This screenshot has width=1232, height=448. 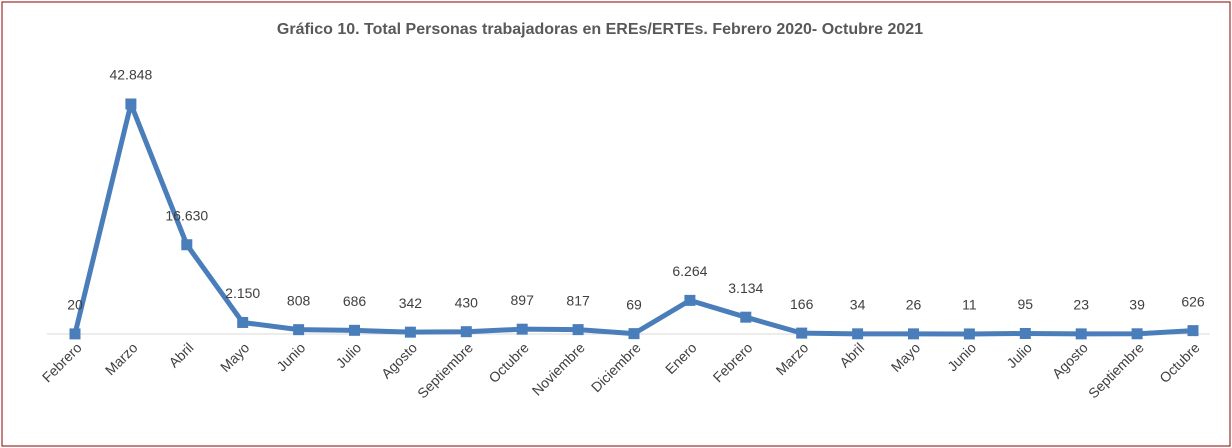 I want to click on data-label: 42.848, so click(x=130, y=75).